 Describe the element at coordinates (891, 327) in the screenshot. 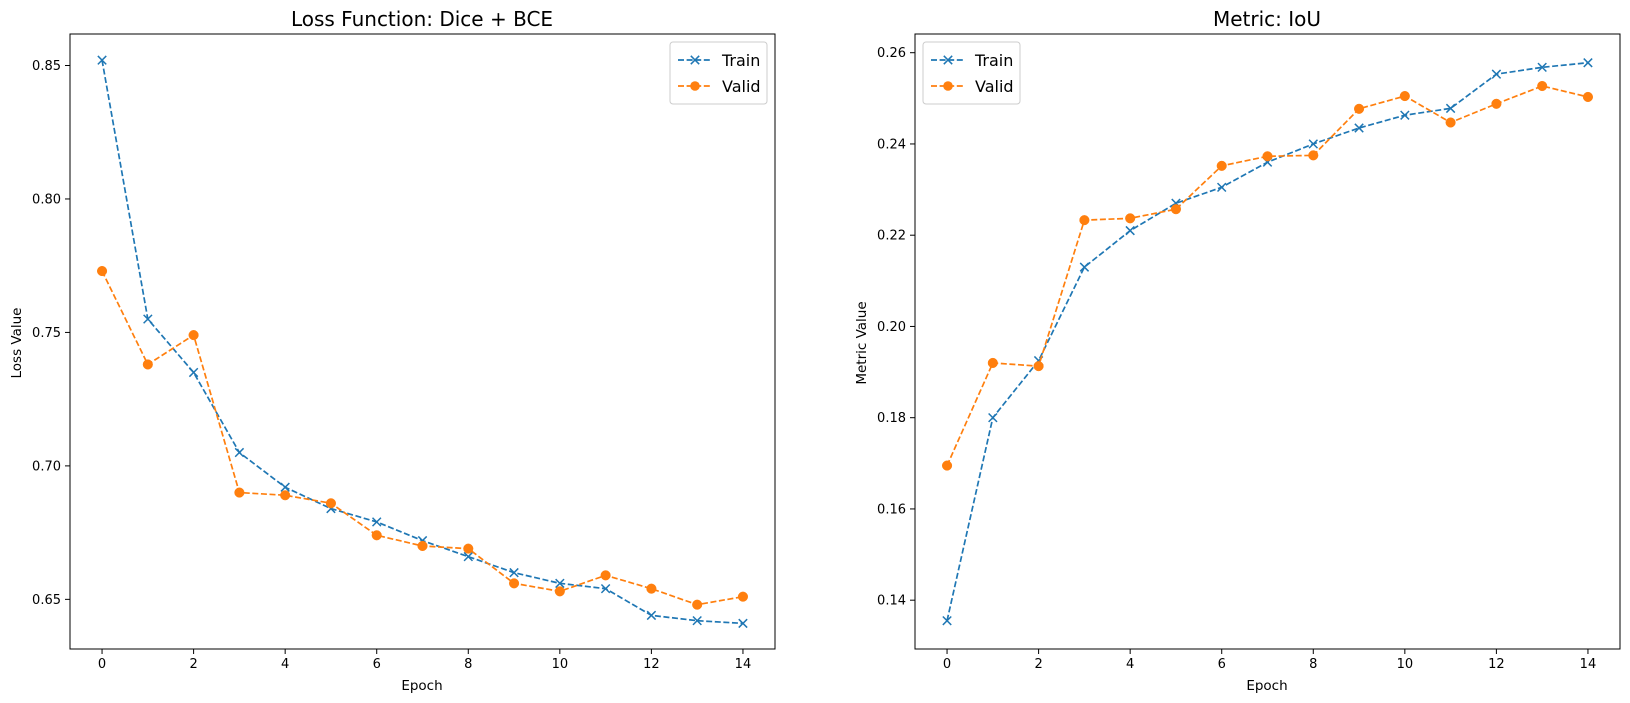

I see `y-tick-label: 0.20` at that location.